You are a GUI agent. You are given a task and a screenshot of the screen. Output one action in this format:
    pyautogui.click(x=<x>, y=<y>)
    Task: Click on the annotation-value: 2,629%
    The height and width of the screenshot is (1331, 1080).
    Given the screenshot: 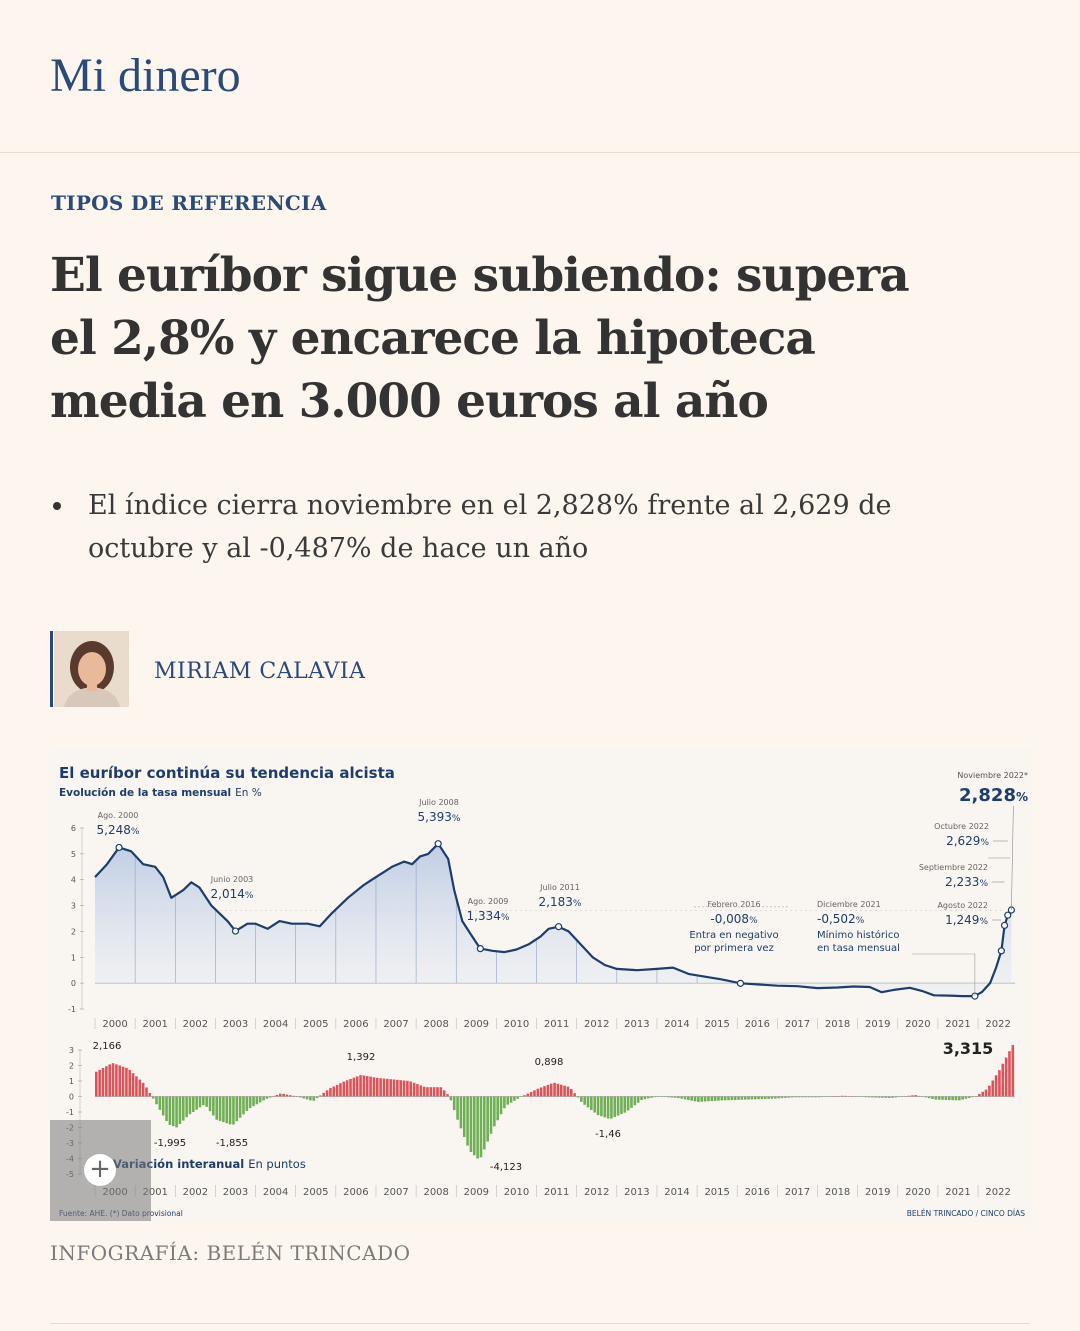 What is the action you would take?
    pyautogui.click(x=967, y=841)
    